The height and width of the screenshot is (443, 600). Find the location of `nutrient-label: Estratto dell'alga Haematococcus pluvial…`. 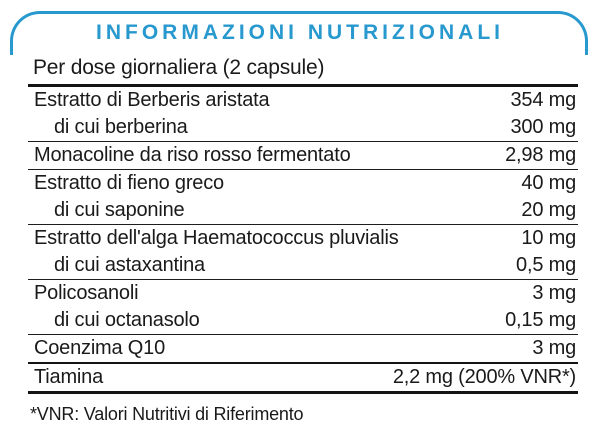

nutrient-label: Estratto dell'alga Haematococcus pluvial… is located at coordinates (216, 238).